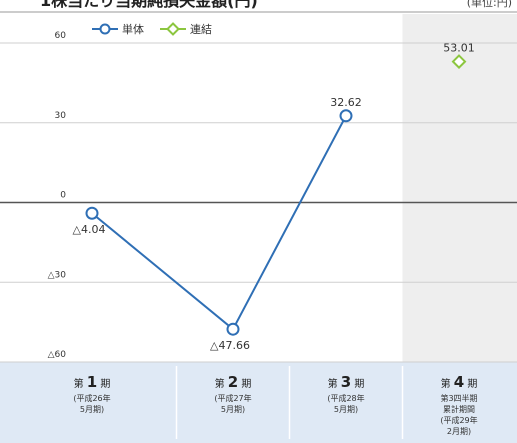  I want to click on x-category-title: 第 4 期, so click(459, 382).